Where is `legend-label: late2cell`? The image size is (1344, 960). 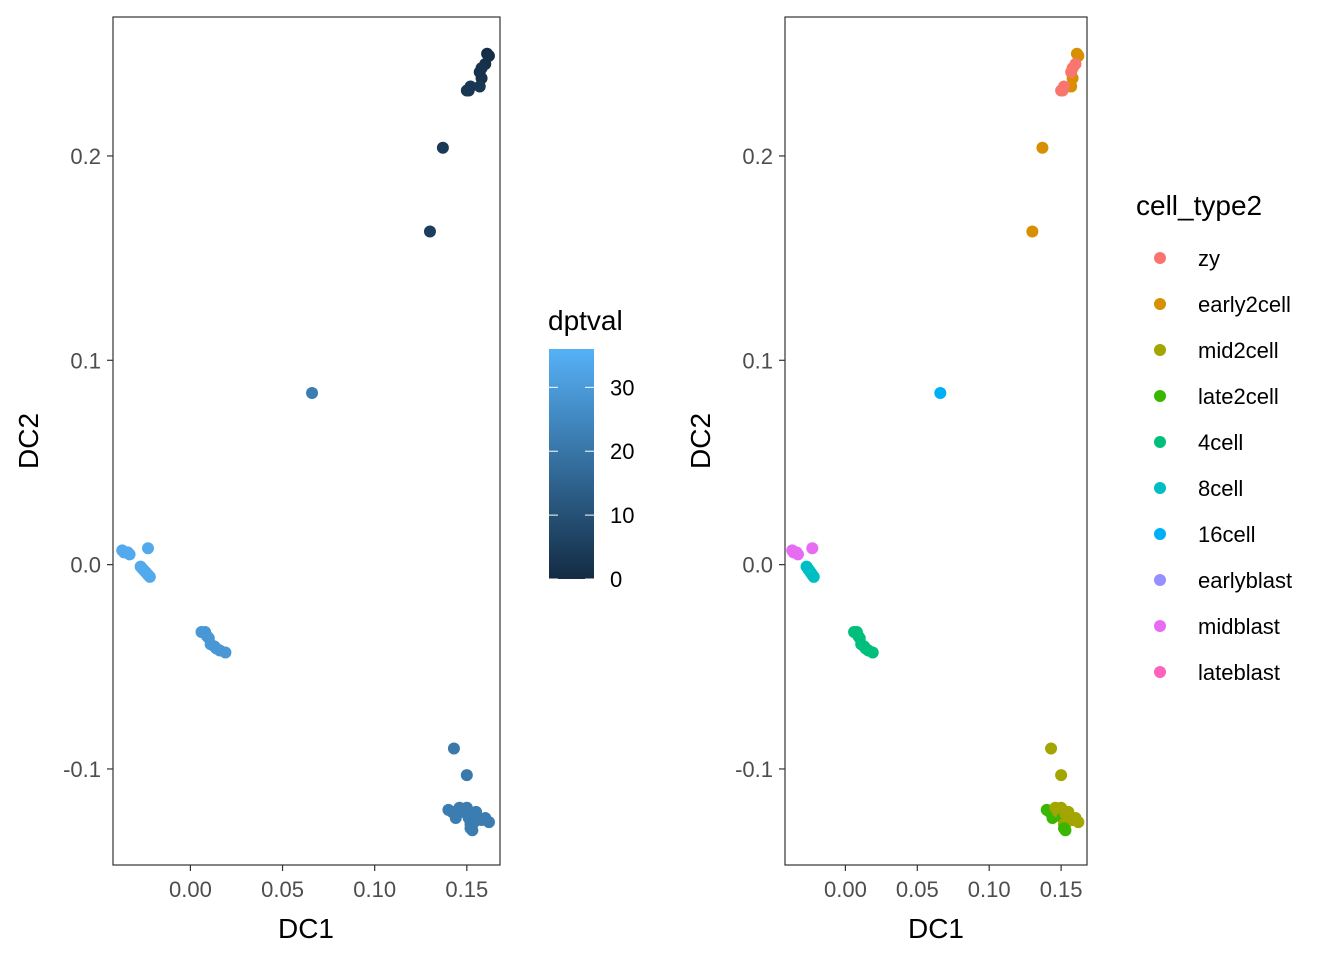 legend-label: late2cell is located at coordinates (1238, 396).